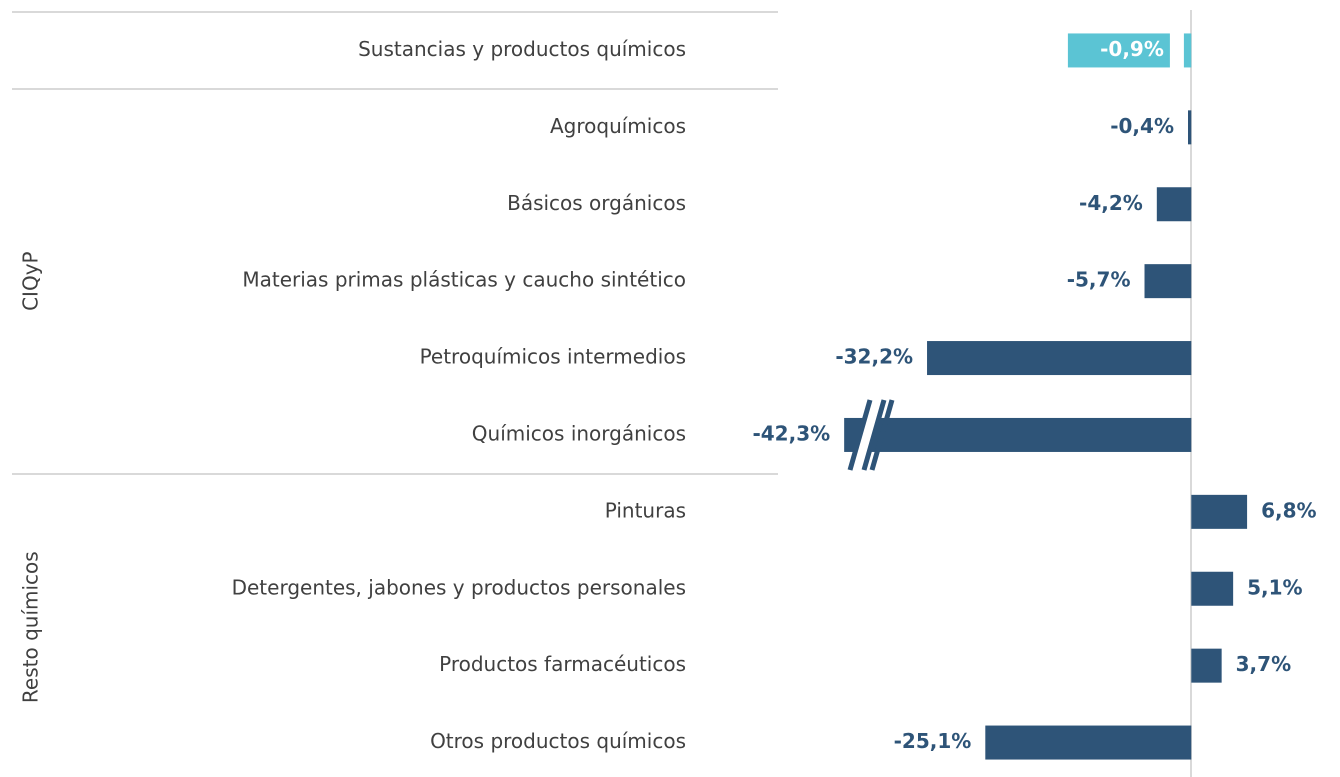  I want to click on break-gap, so click(867, 435).